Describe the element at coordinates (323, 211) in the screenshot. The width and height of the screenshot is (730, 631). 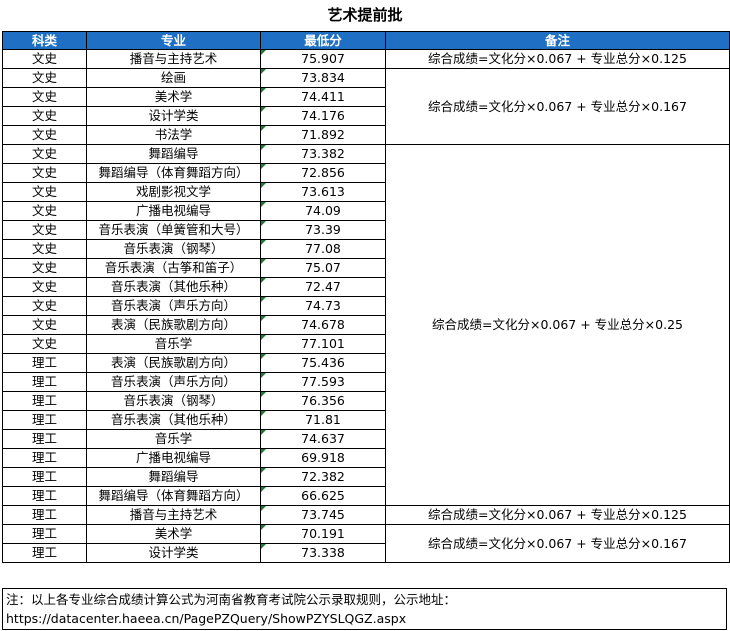
I see `score-cell: 74.09` at that location.